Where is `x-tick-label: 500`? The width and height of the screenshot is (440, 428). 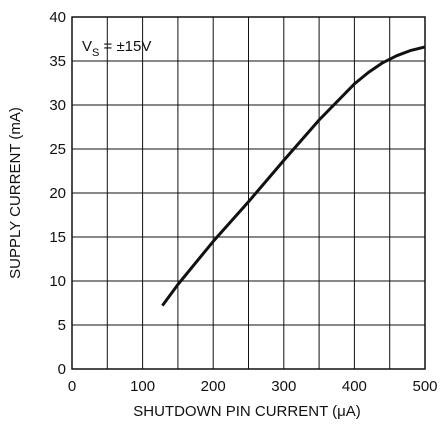 x-tick-label: 500 is located at coordinates (424, 386).